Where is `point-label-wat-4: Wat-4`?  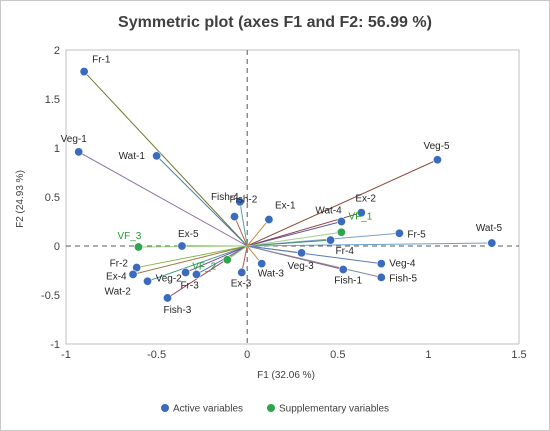
point-label-wat-4: Wat-4 is located at coordinates (328, 211).